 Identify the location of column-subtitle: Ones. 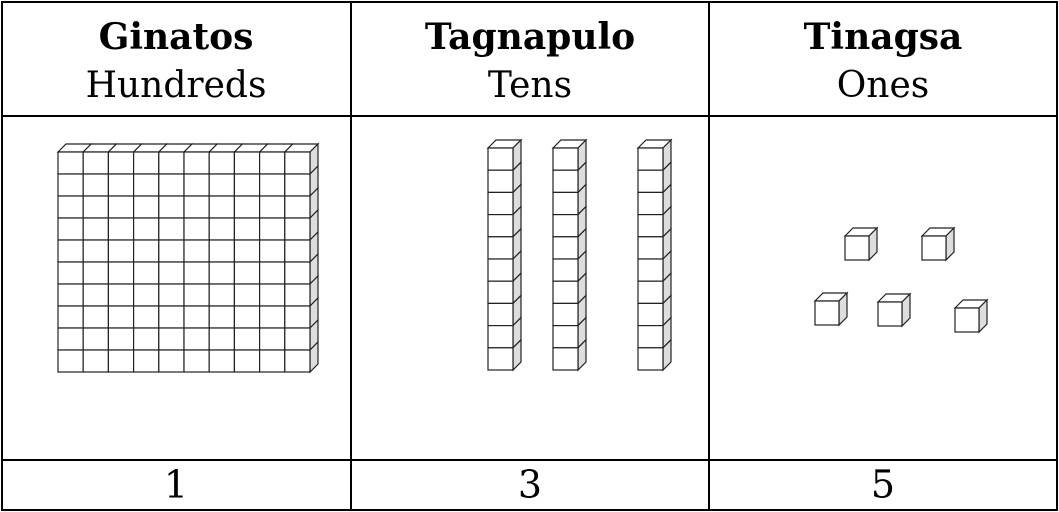
(883, 85).